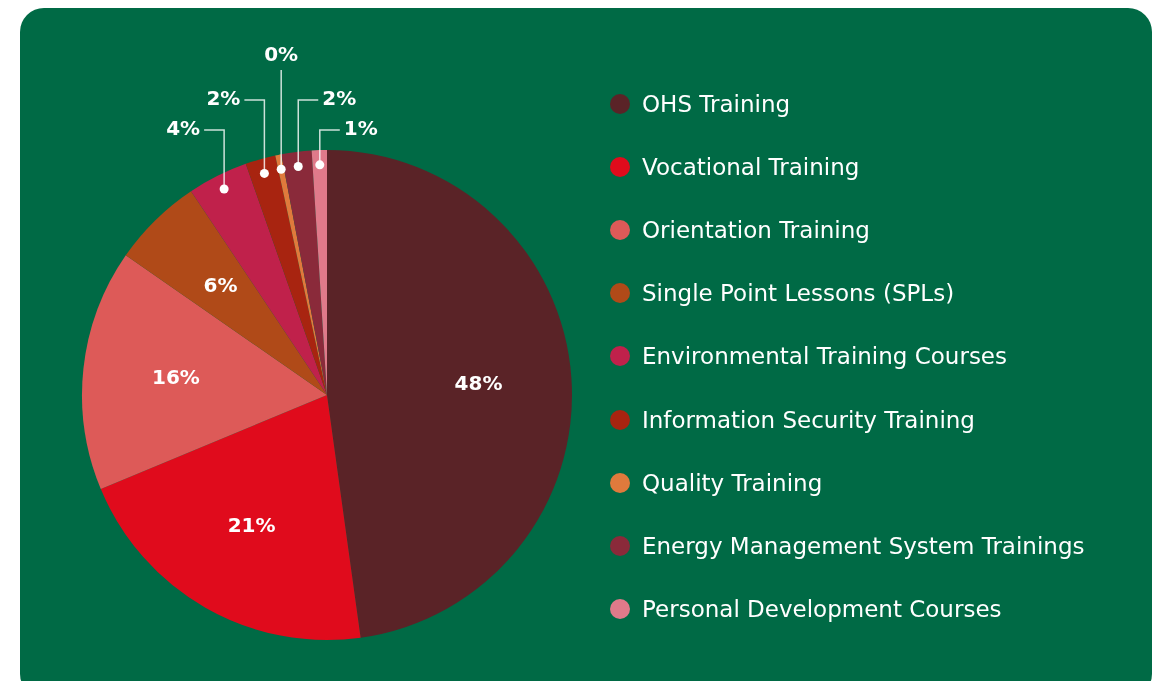 Image resolution: width=1159 pixels, height=681 pixels. I want to click on legend-label: Quality Training, so click(732, 482).